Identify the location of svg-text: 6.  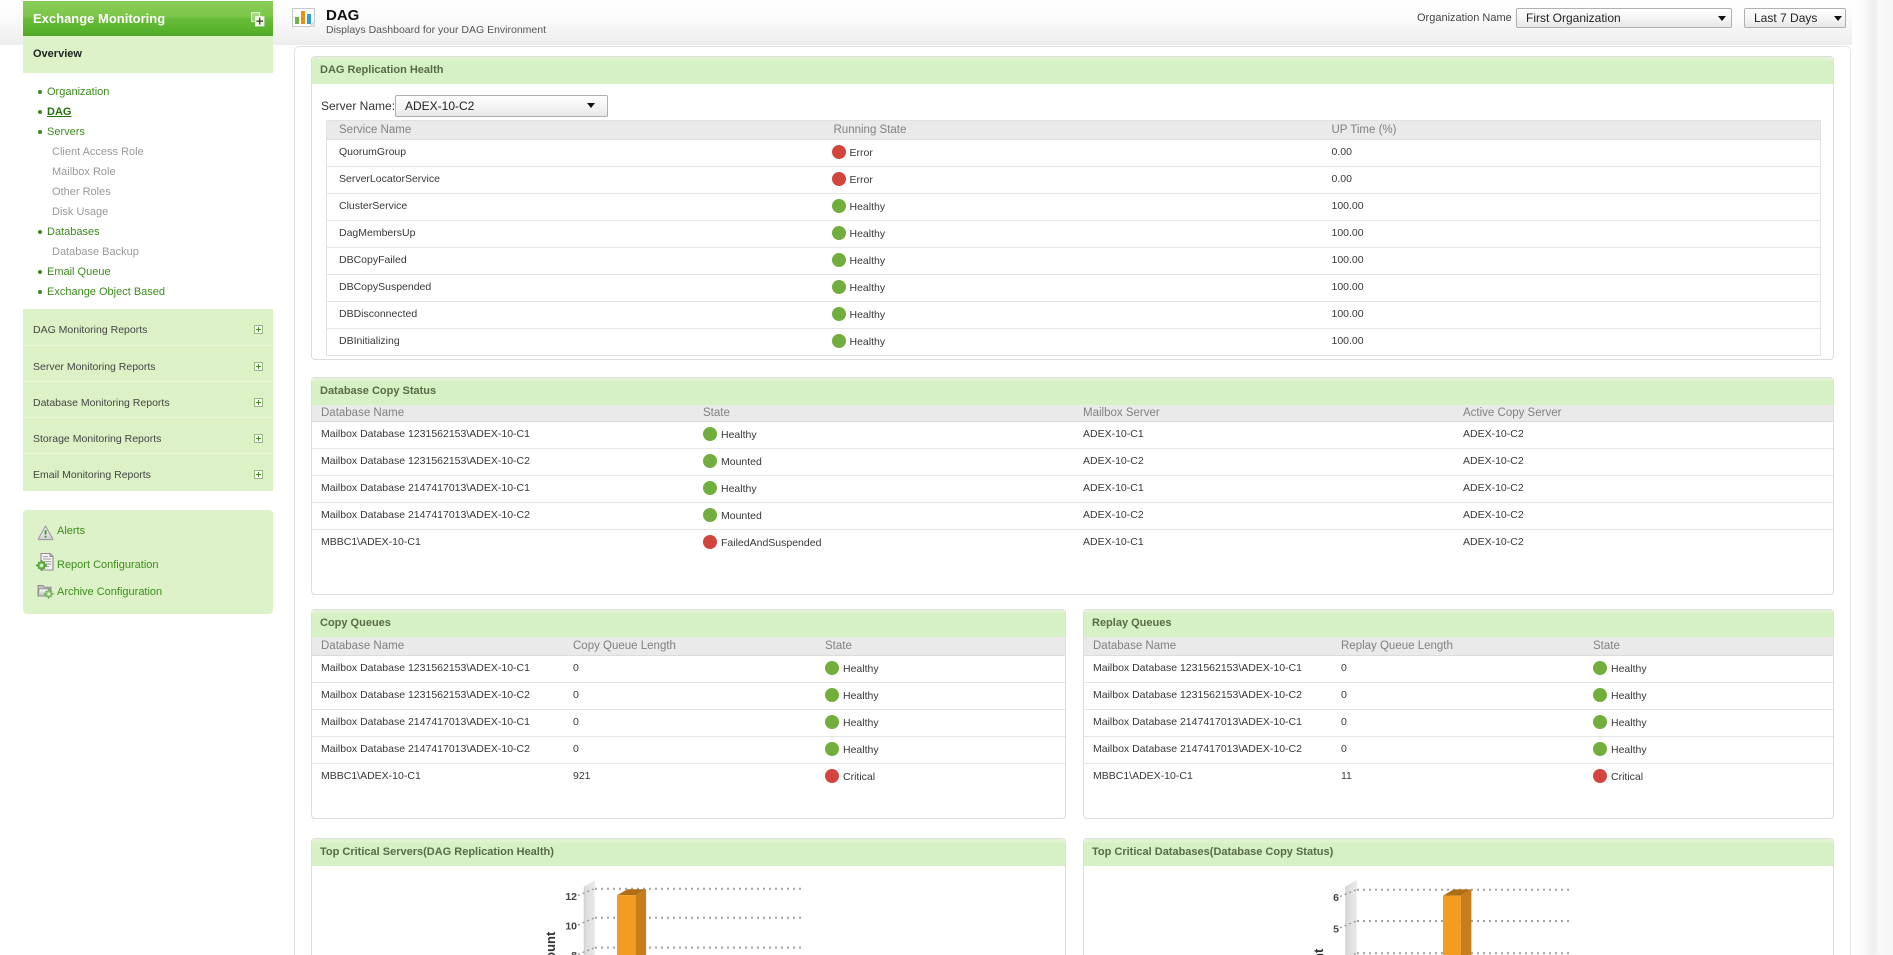
(1336, 898).